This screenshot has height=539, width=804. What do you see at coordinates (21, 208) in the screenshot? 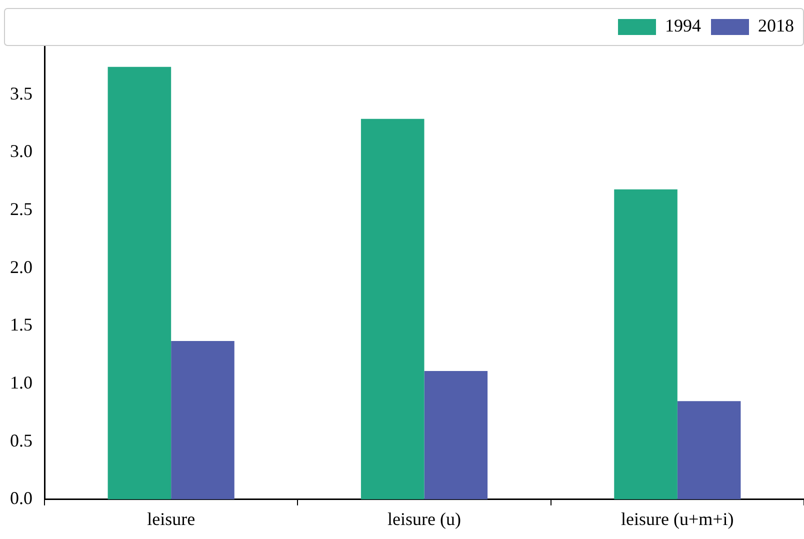
I see `y-tick-label: 2.5` at bounding box center [21, 208].